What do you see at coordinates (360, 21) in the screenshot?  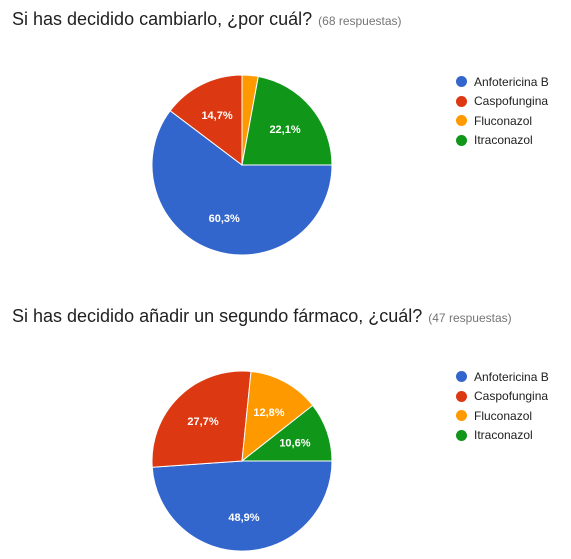 I see `response-count: (68 respuestas)` at bounding box center [360, 21].